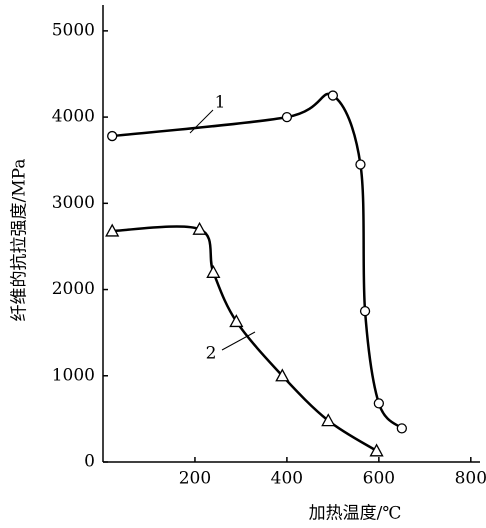 The image size is (486, 528). Describe the element at coordinates (73, 117) in the screenshot. I see `y-tick-label: 4000` at that location.